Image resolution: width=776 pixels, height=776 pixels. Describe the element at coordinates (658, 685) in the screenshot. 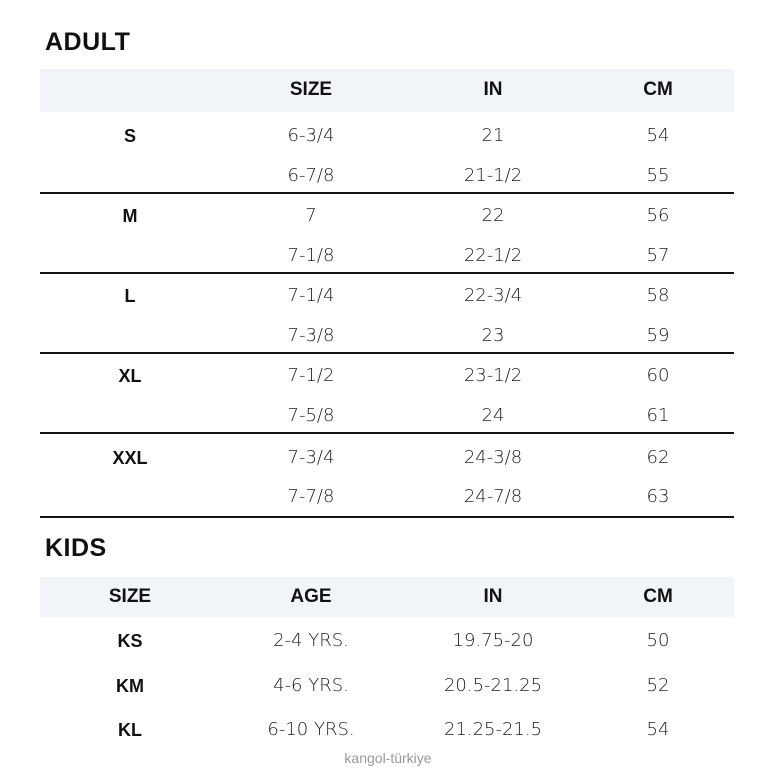

I see `size-cell: 52` at that location.